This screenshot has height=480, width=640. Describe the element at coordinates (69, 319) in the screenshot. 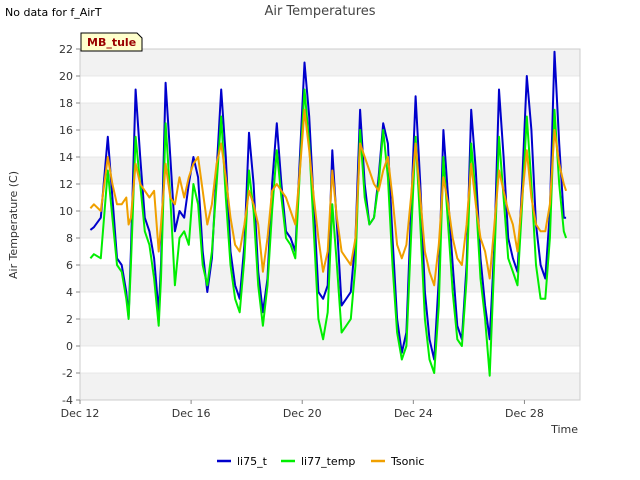

I see `y-tick-label: 2` at that location.